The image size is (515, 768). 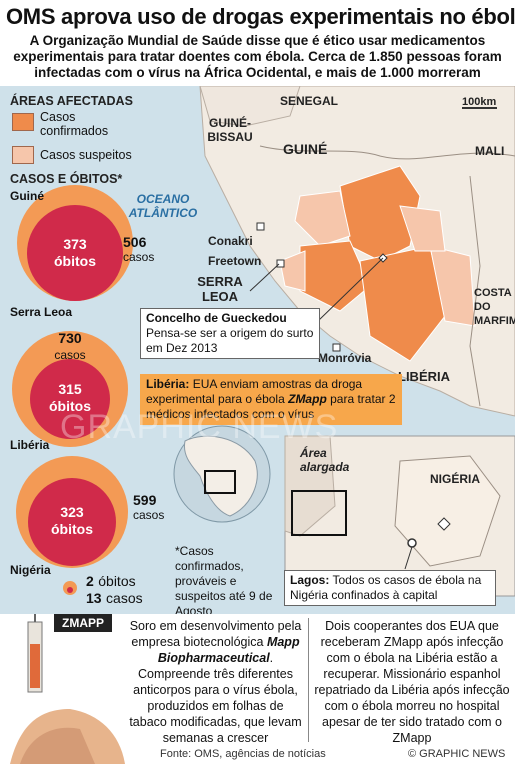 What do you see at coordinates (86, 155) in the screenshot?
I see `legend-label-suspected: Casos suspeitos` at bounding box center [86, 155].